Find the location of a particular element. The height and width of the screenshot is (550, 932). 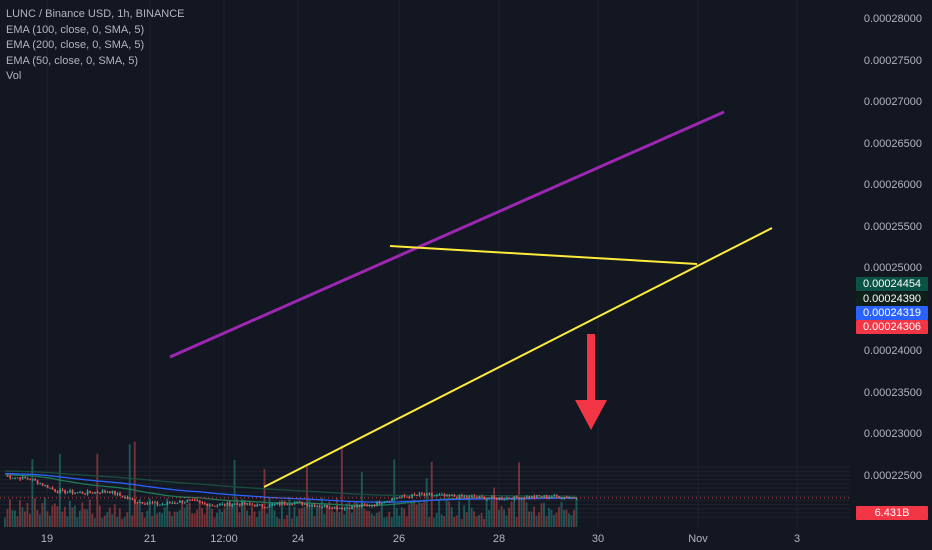

price-tick: 0.00026000 is located at coordinates (892, 185).